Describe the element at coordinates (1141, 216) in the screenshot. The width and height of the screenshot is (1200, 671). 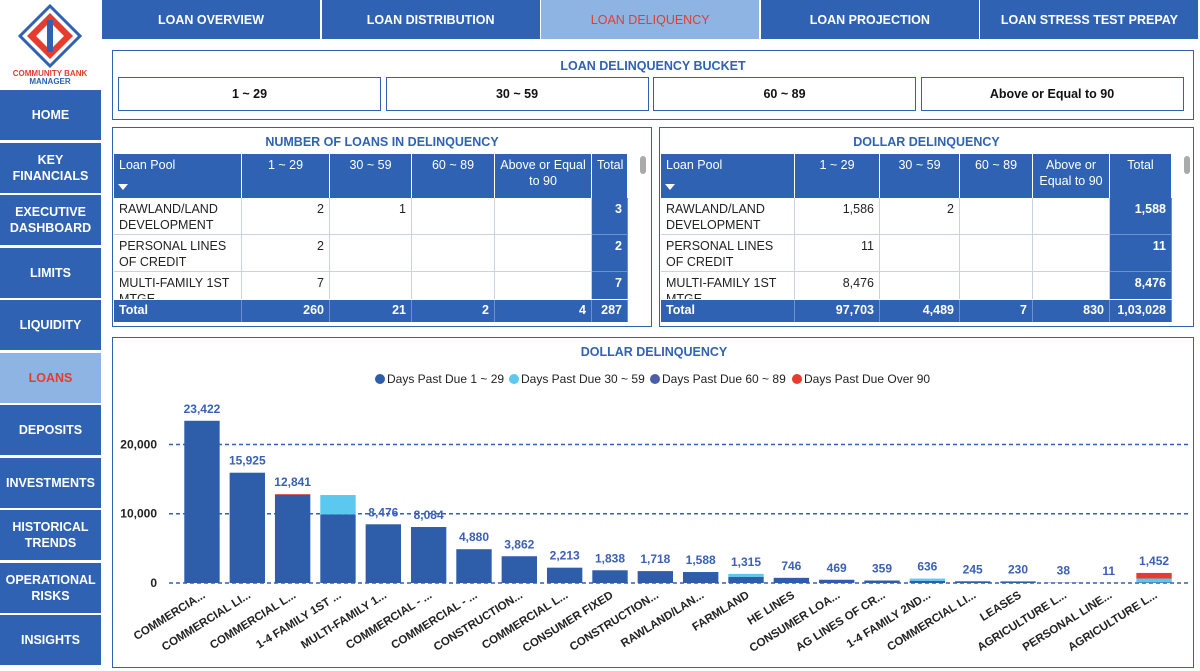
I see `table-cell: 1,588` at that location.